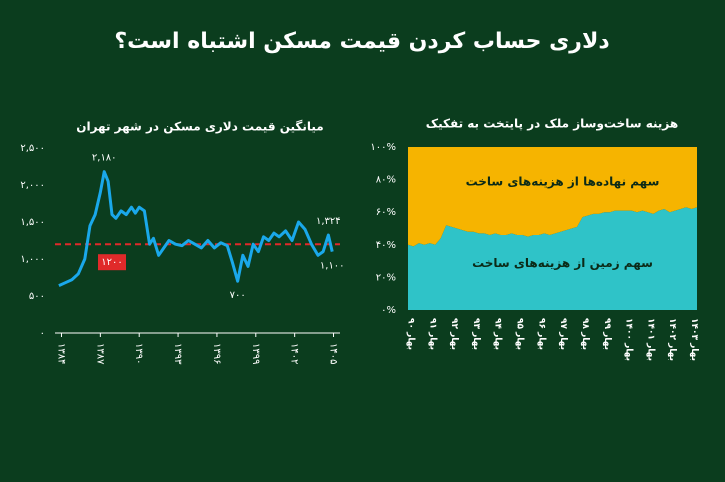 The width and height of the screenshot is (725, 482). I want to click on x-tick-label: ۱۳۹۹, so click(255, 353).